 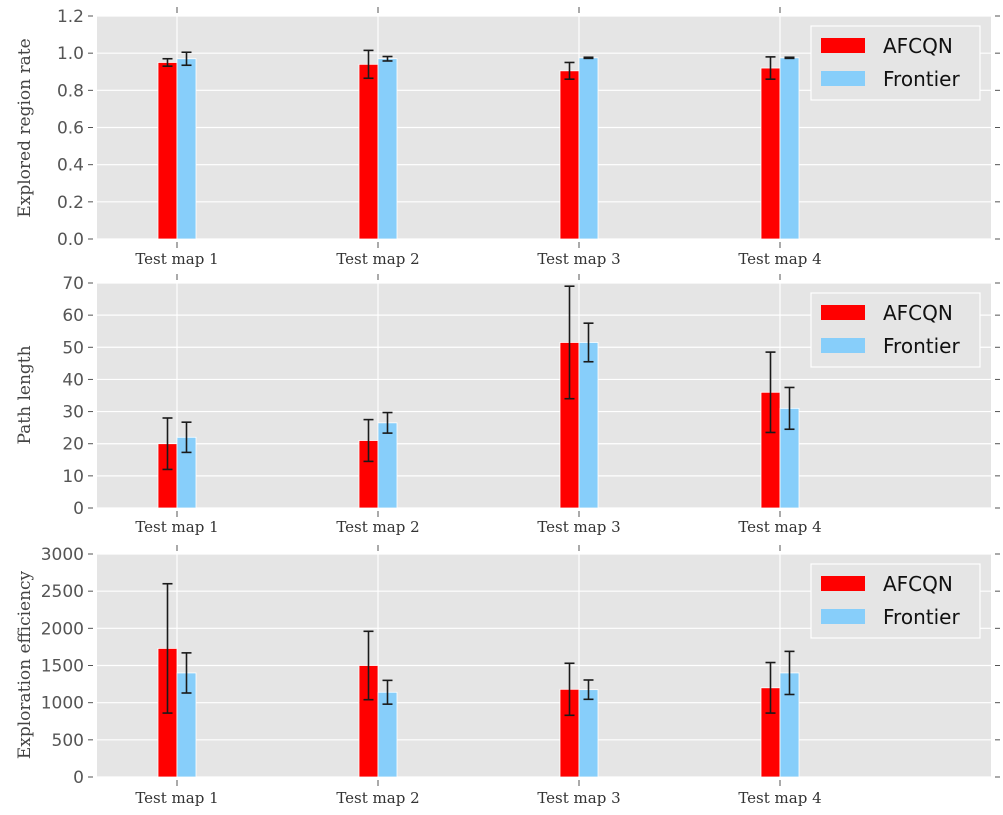 I want to click on y-tick-label: 2000, so click(x=62, y=629).